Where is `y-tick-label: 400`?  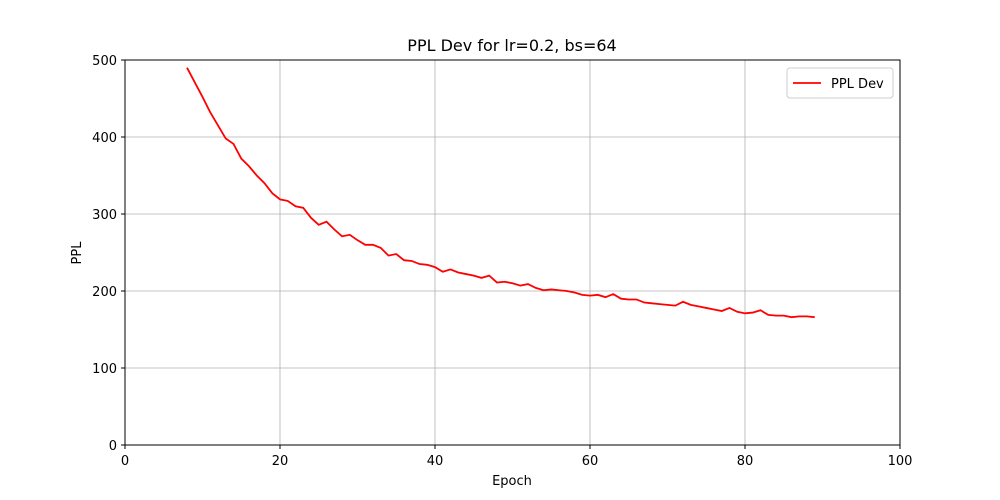
y-tick-label: 400 is located at coordinates (104, 138).